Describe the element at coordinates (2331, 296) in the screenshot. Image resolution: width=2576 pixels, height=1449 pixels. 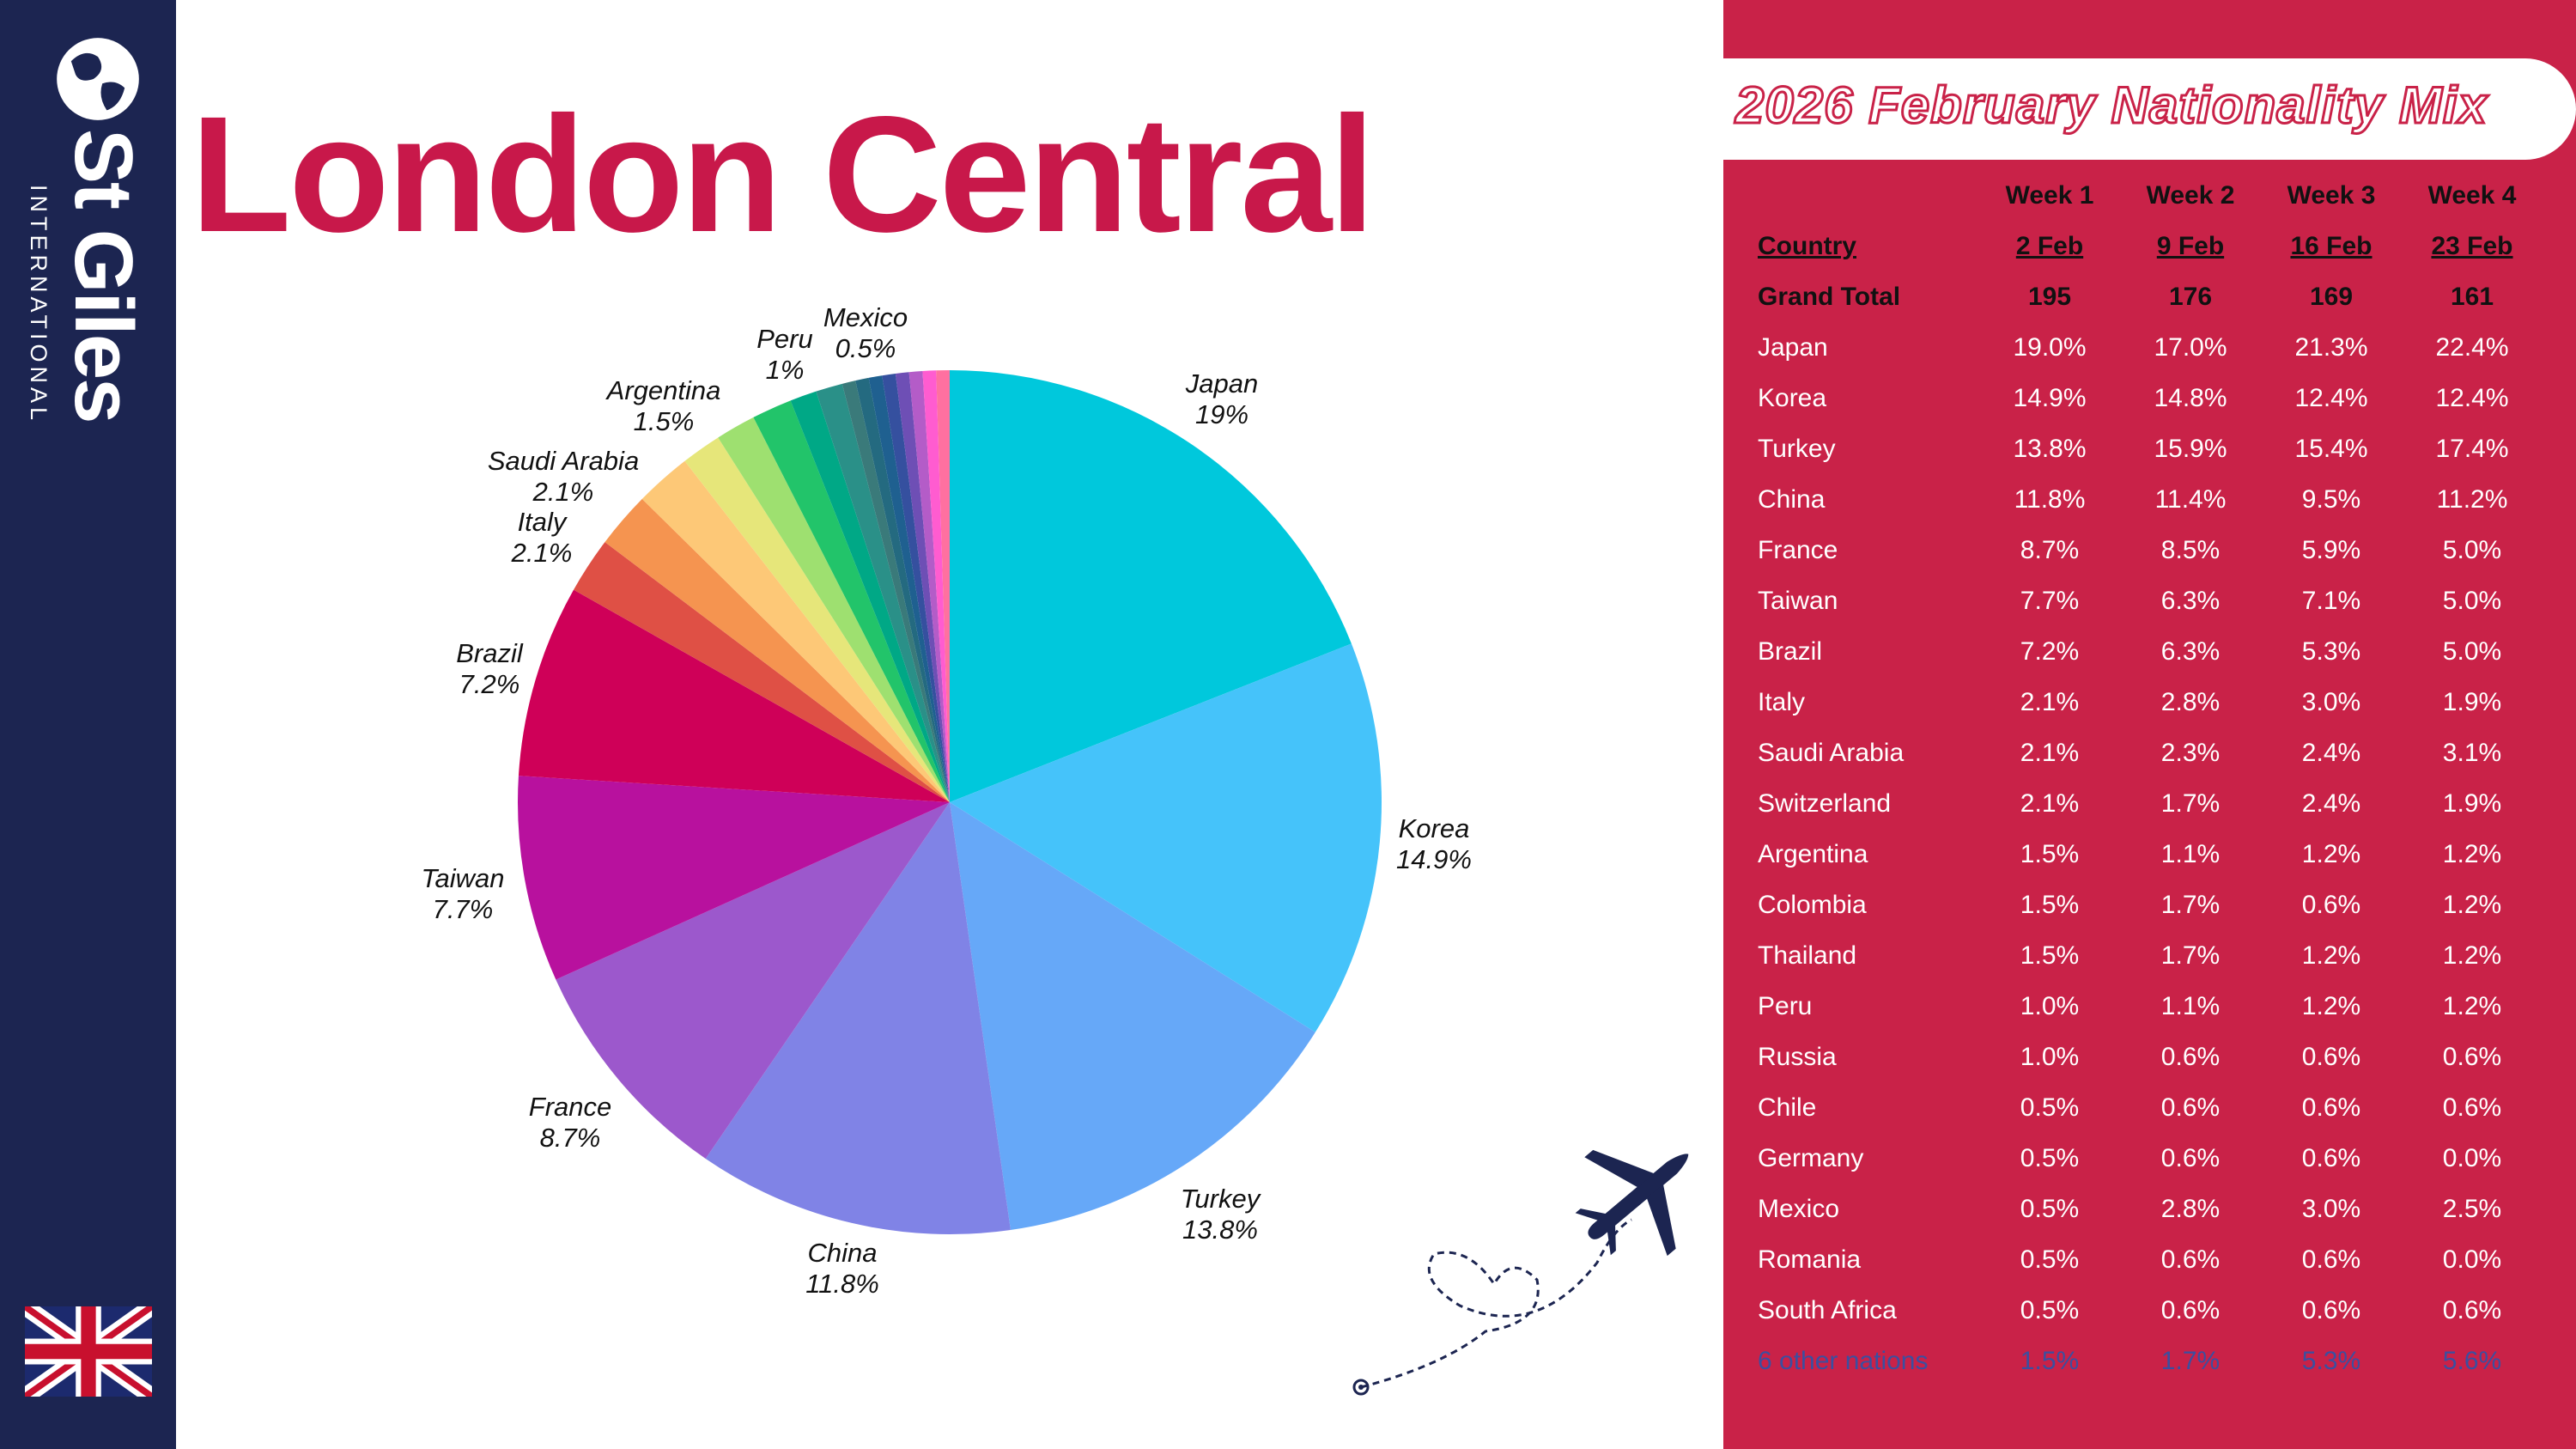
I see `total-cell: 169` at that location.